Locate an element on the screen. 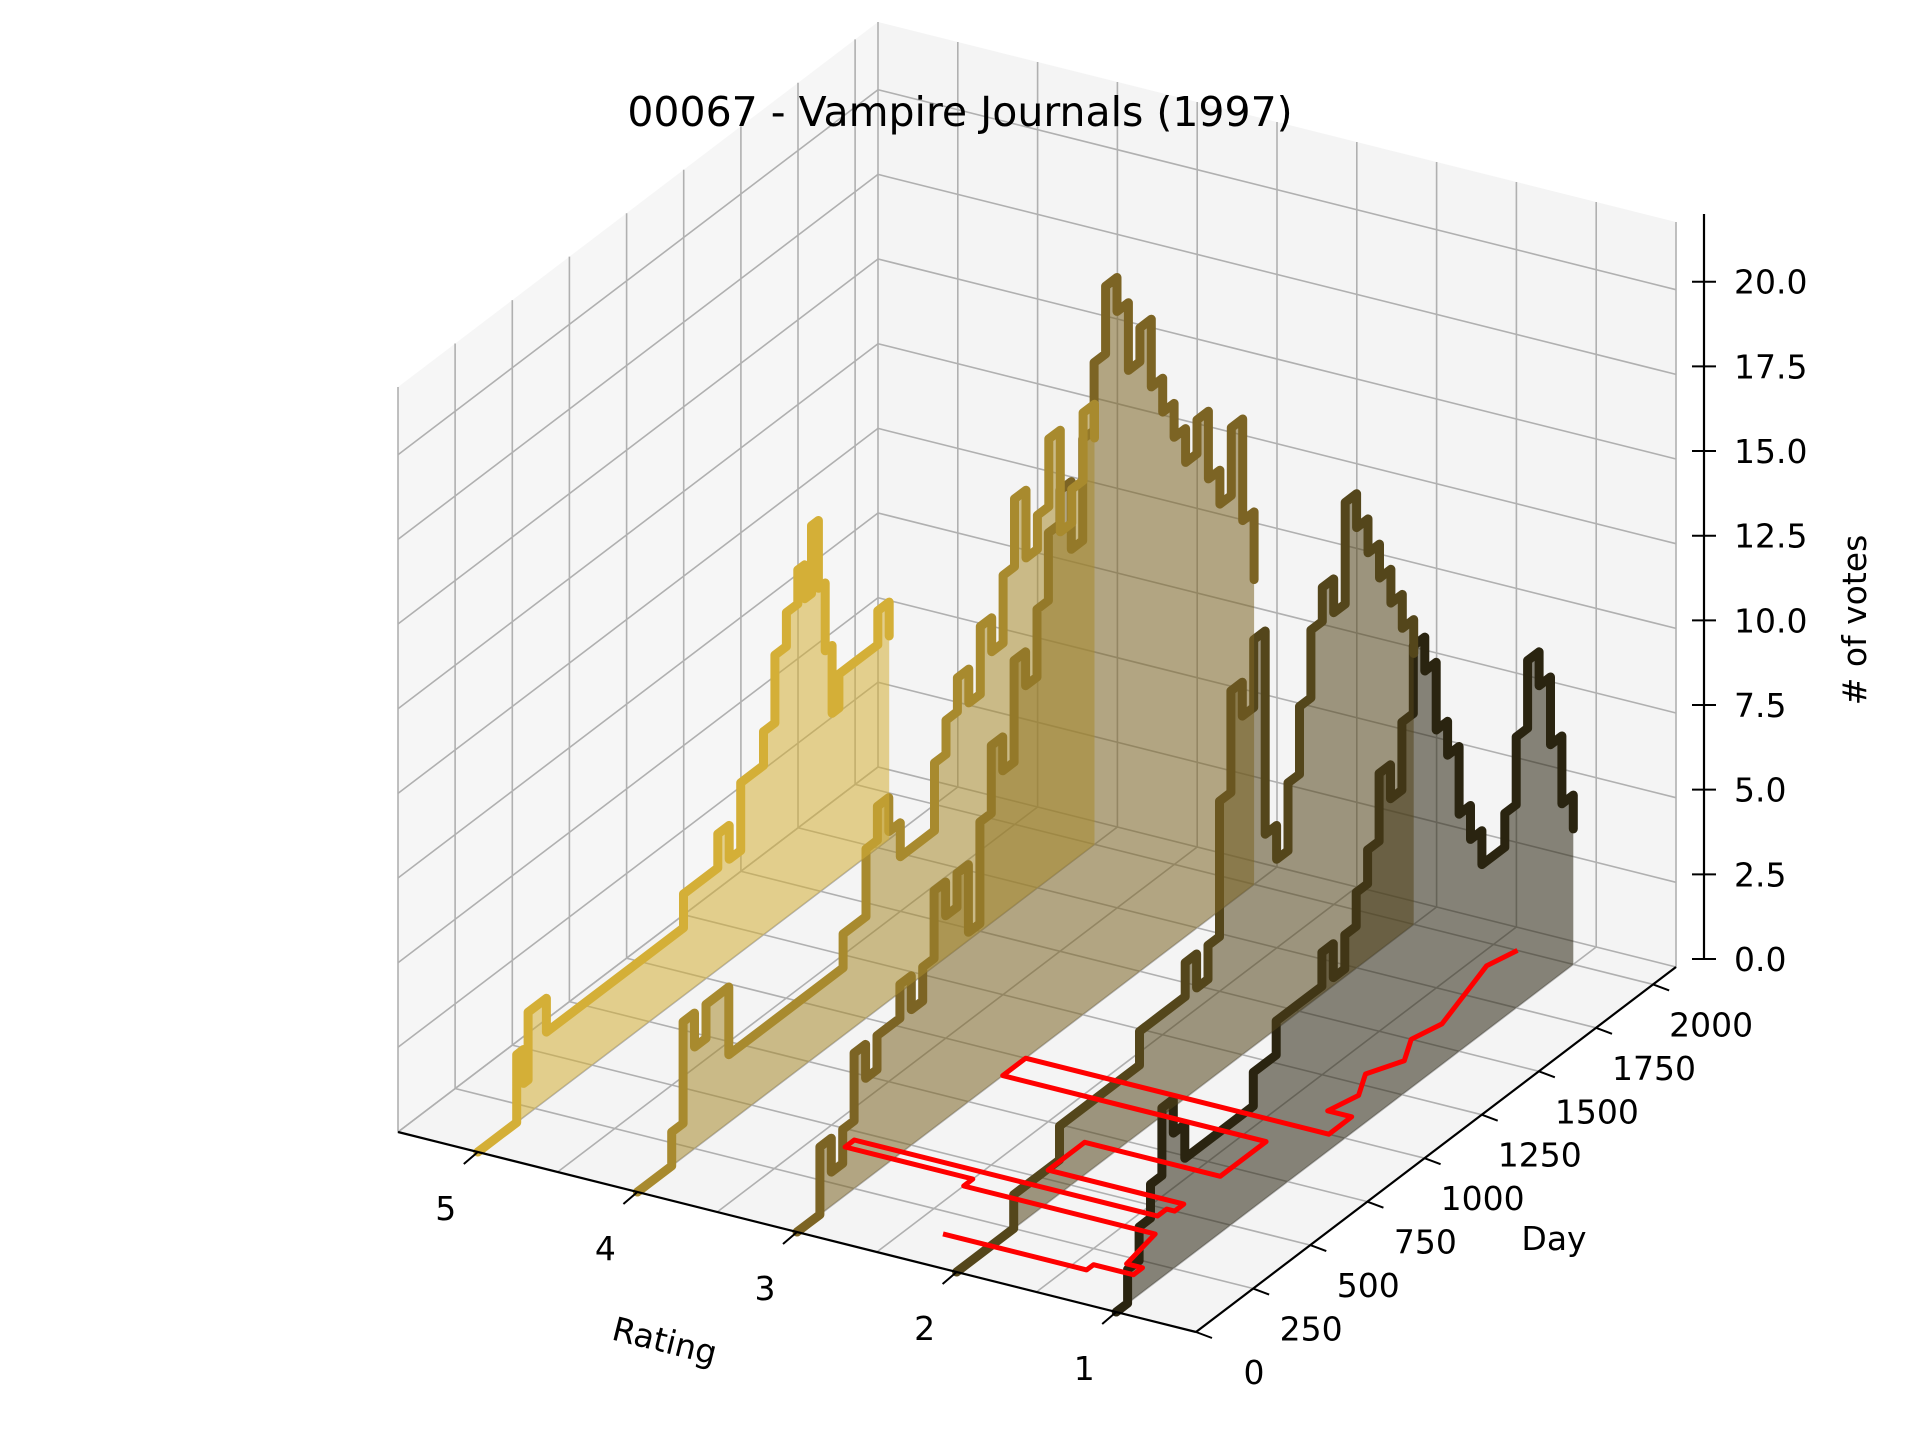  y-tick-label-3: 750 is located at coordinates (1425, 1242).